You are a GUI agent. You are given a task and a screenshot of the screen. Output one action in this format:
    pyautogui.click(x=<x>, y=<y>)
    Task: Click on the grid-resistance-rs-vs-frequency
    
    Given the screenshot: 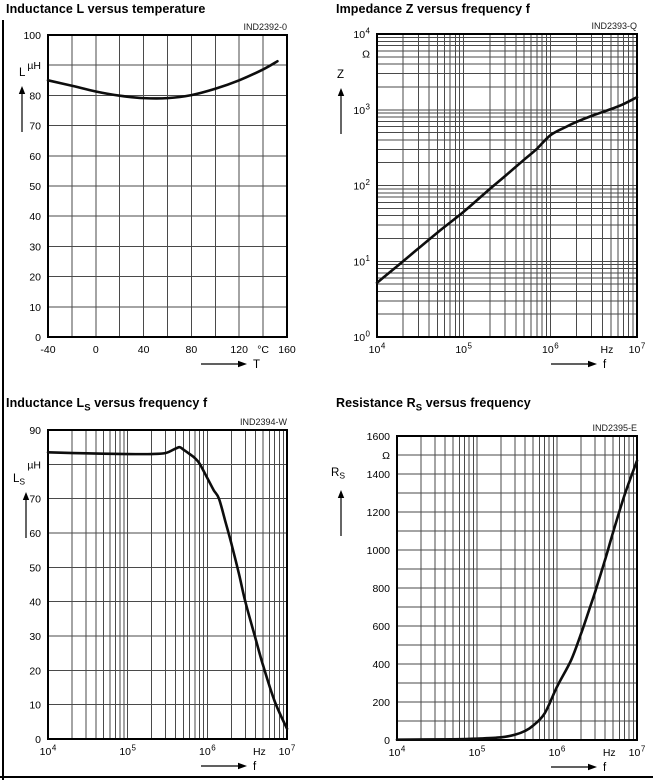 What is the action you would take?
    pyautogui.click(x=517, y=588)
    